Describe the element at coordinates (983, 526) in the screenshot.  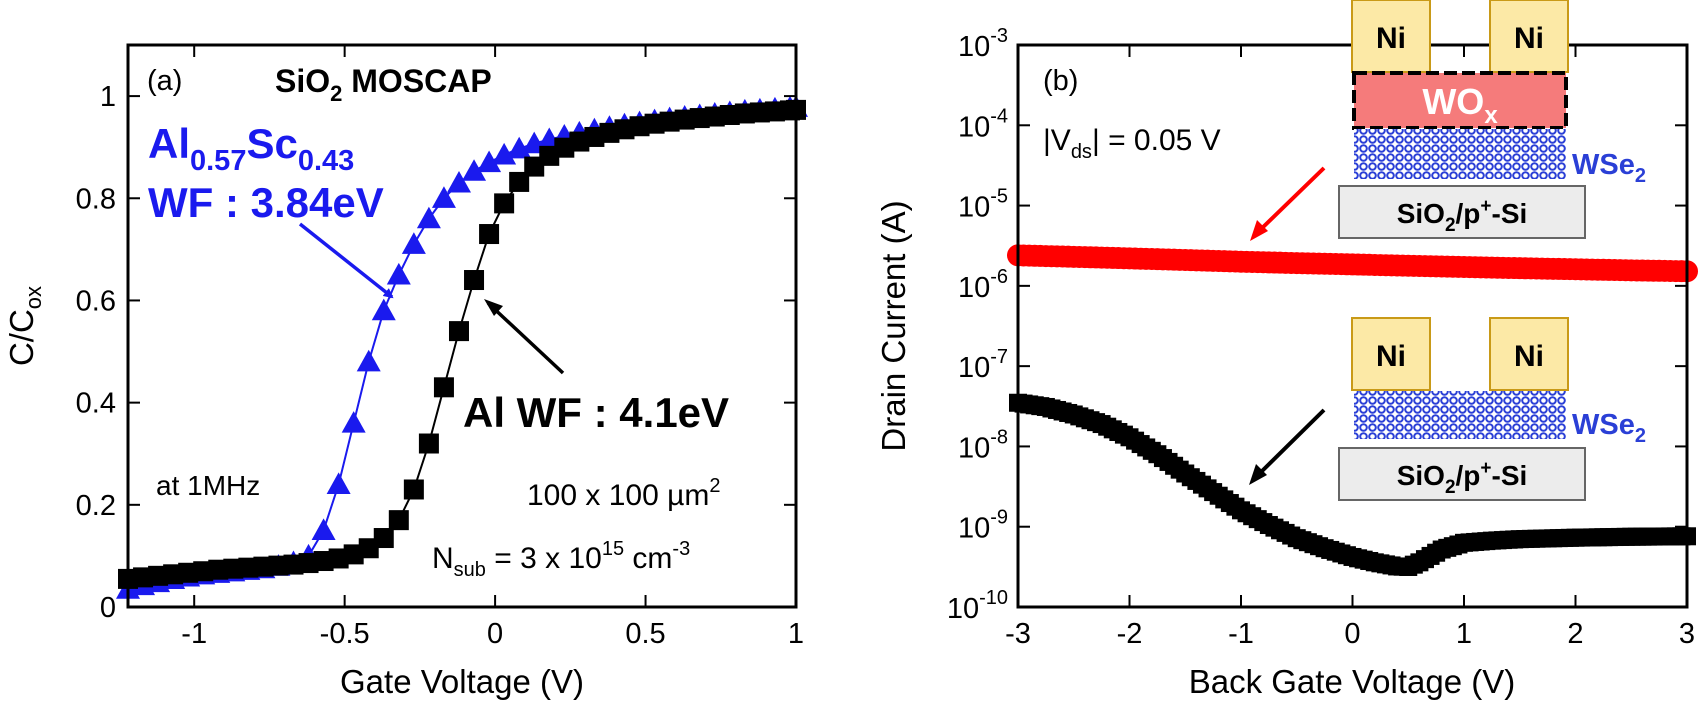
I see `y-tick-label-b: 10⁻⁹` at that location.